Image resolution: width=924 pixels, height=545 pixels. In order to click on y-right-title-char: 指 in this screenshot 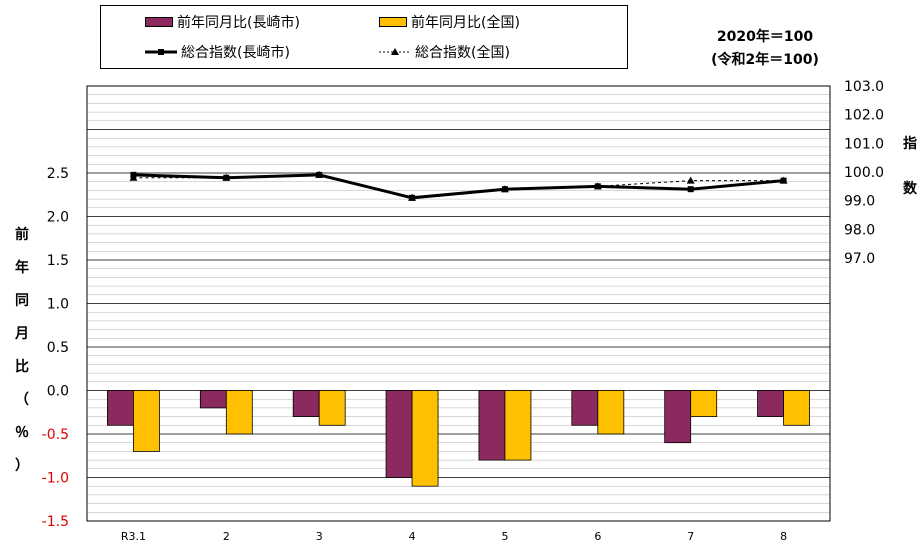, I will do `click(910, 144)`.